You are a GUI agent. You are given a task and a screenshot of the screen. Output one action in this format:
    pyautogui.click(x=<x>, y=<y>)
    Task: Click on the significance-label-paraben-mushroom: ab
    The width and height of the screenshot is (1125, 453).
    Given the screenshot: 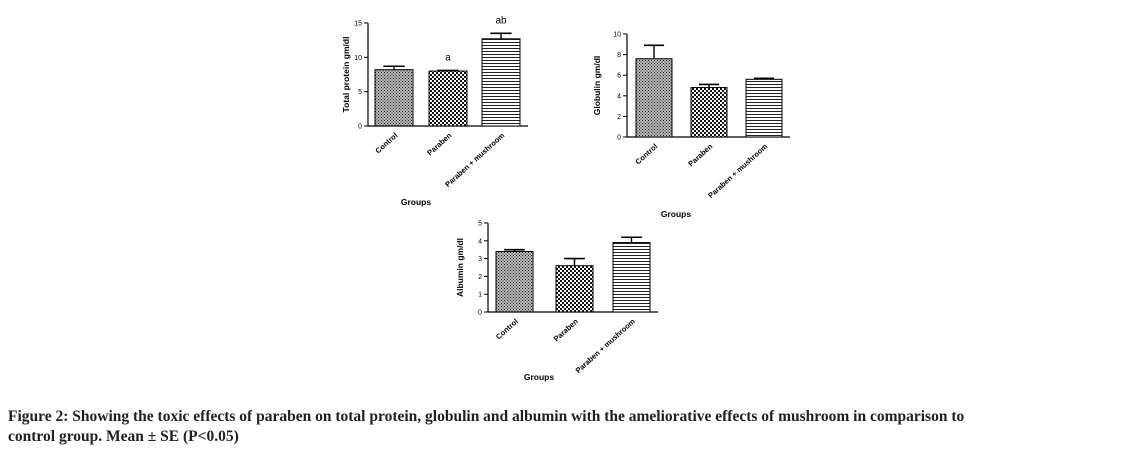 What is the action you would take?
    pyautogui.click(x=501, y=20)
    